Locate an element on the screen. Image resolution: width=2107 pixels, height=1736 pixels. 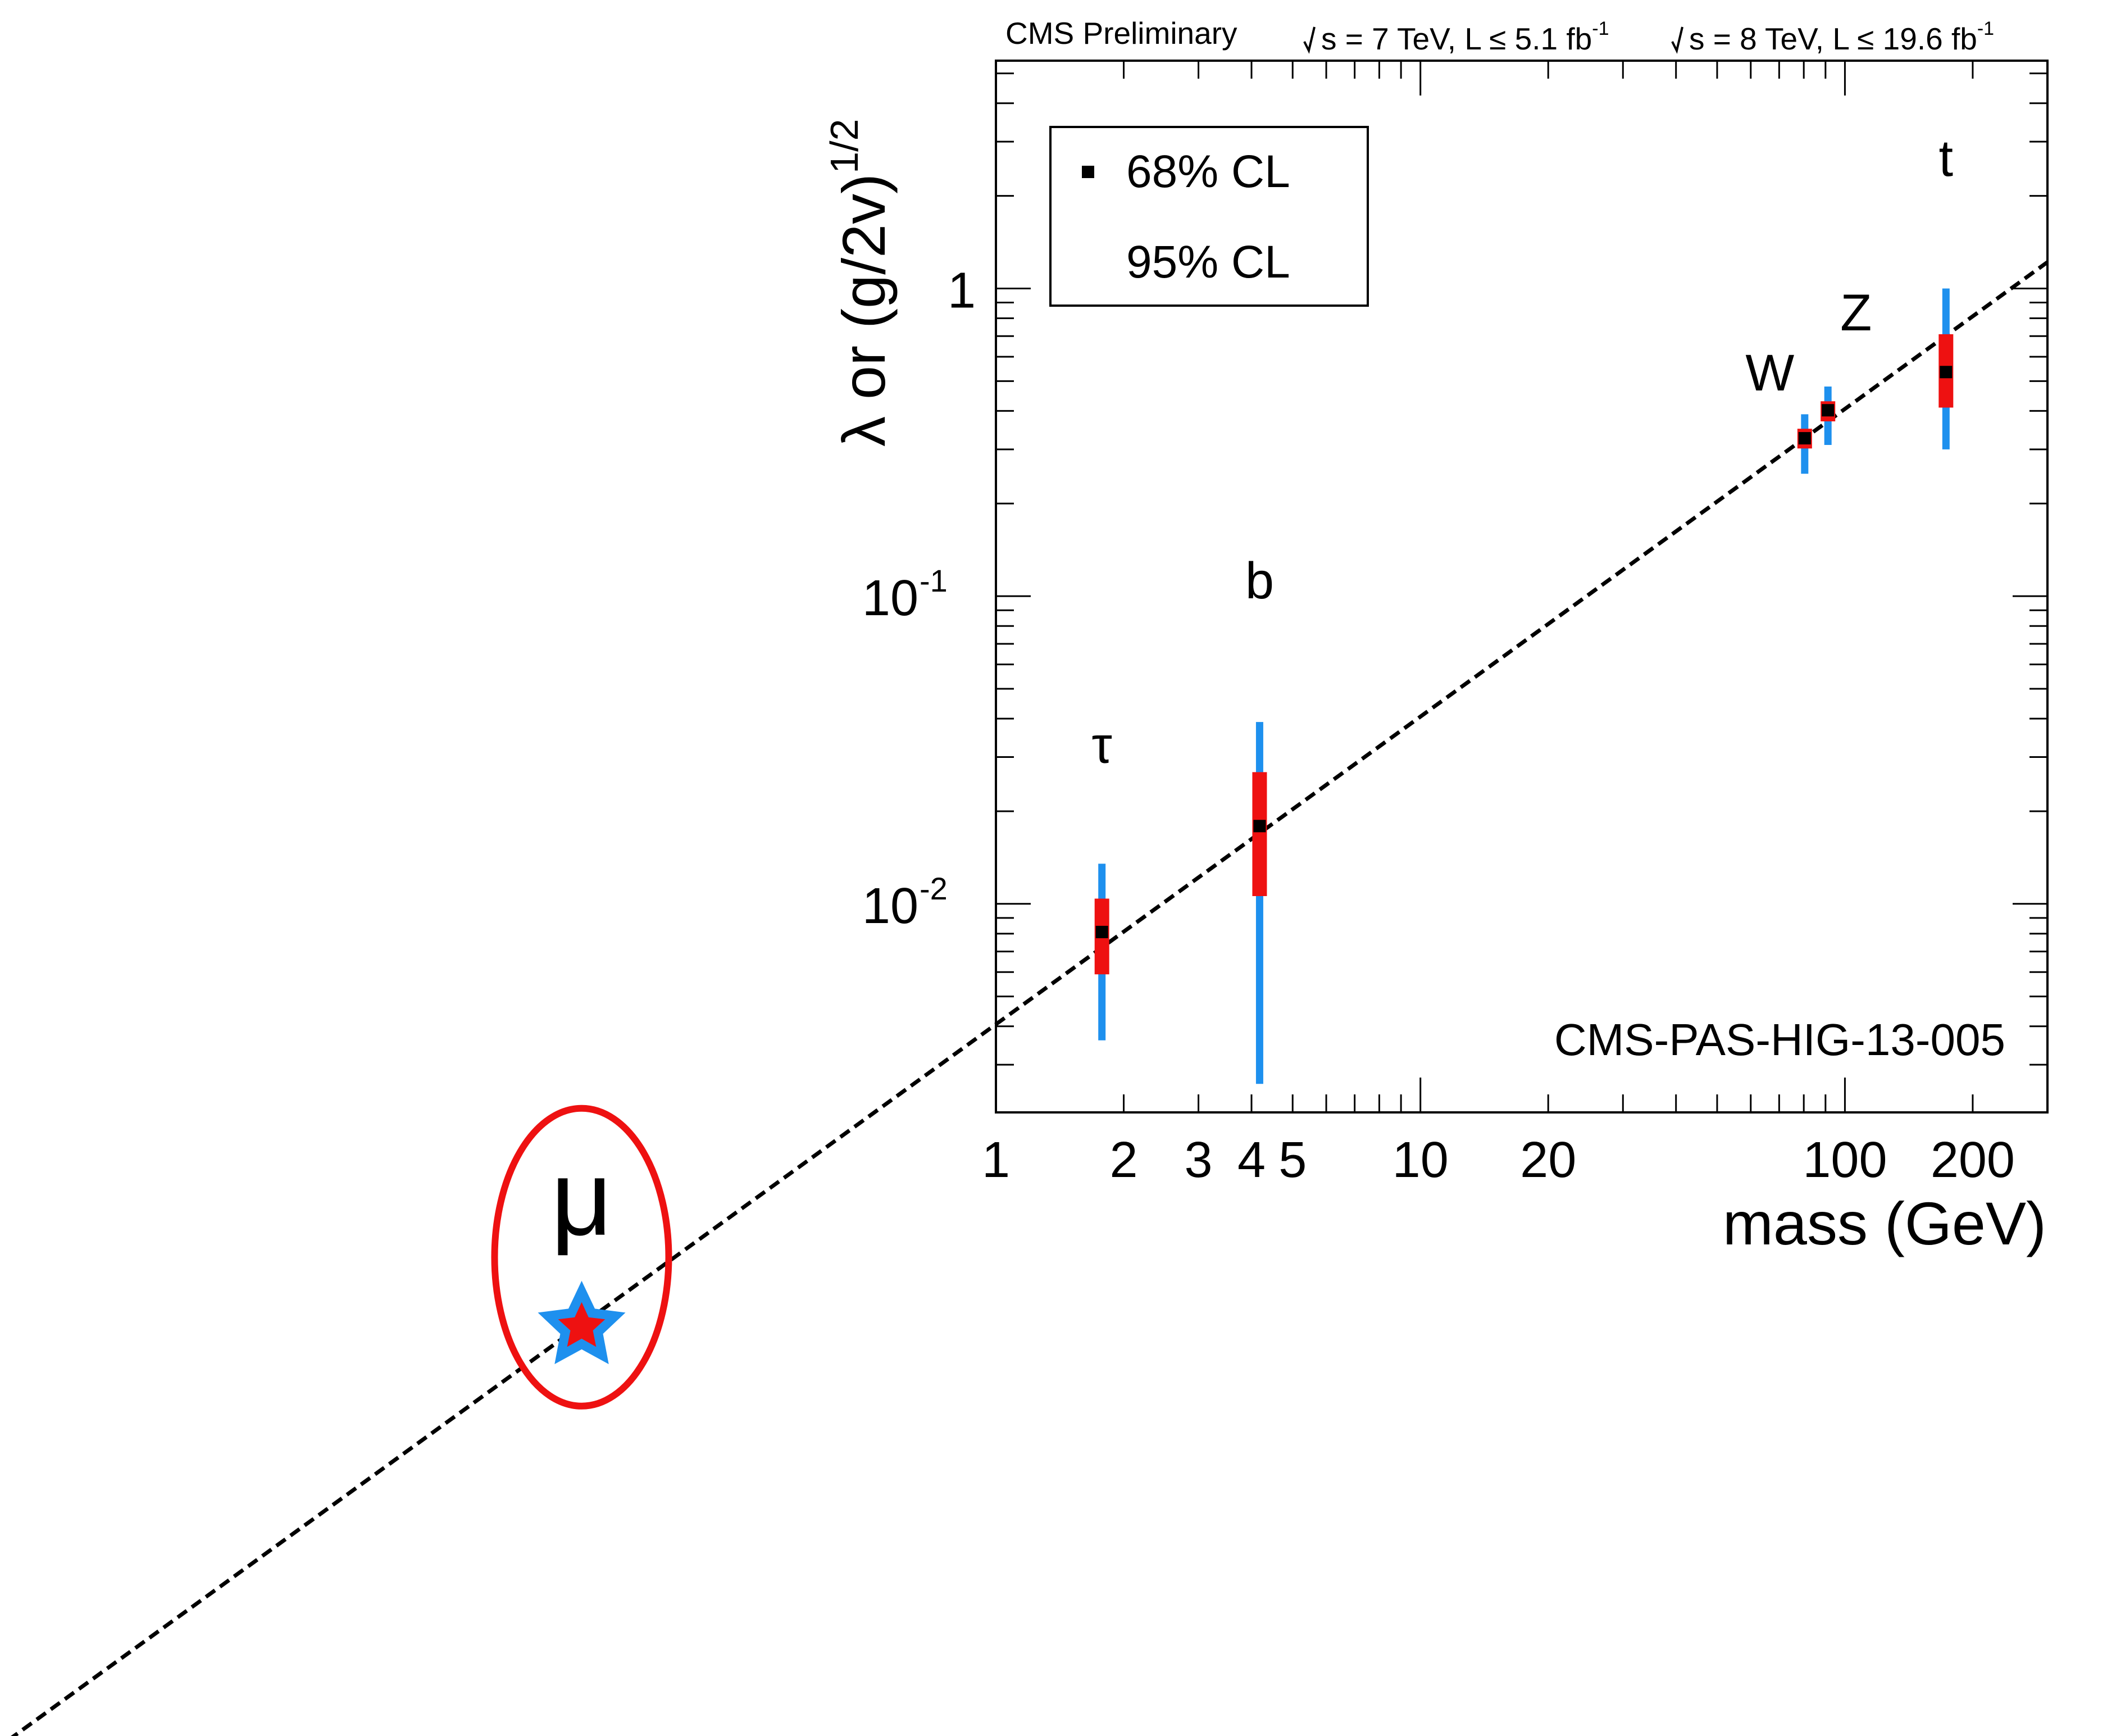
particle-label: b is located at coordinates (1259, 581).